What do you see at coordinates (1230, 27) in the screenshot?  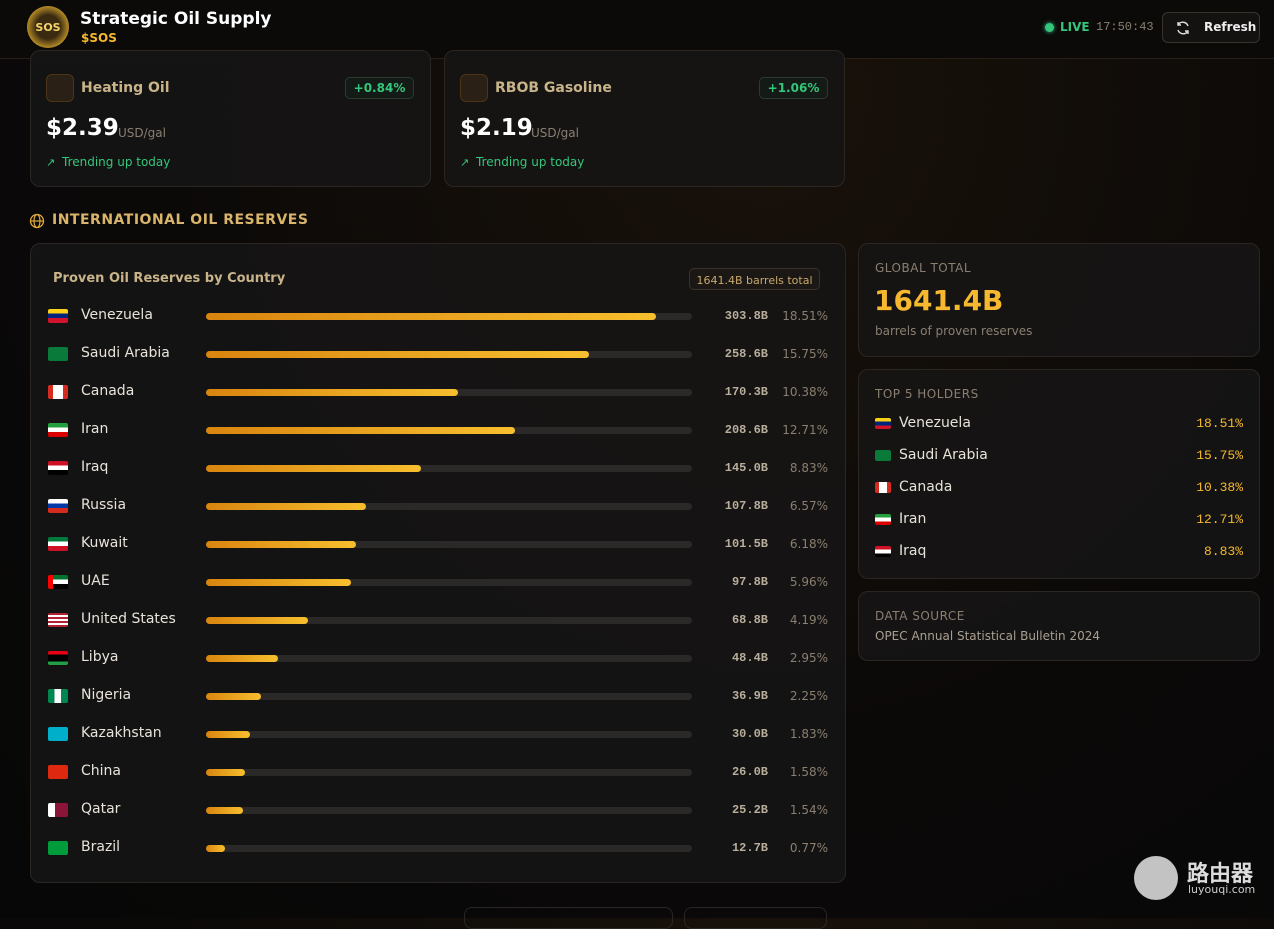 I see `refresh-label: Refresh` at bounding box center [1230, 27].